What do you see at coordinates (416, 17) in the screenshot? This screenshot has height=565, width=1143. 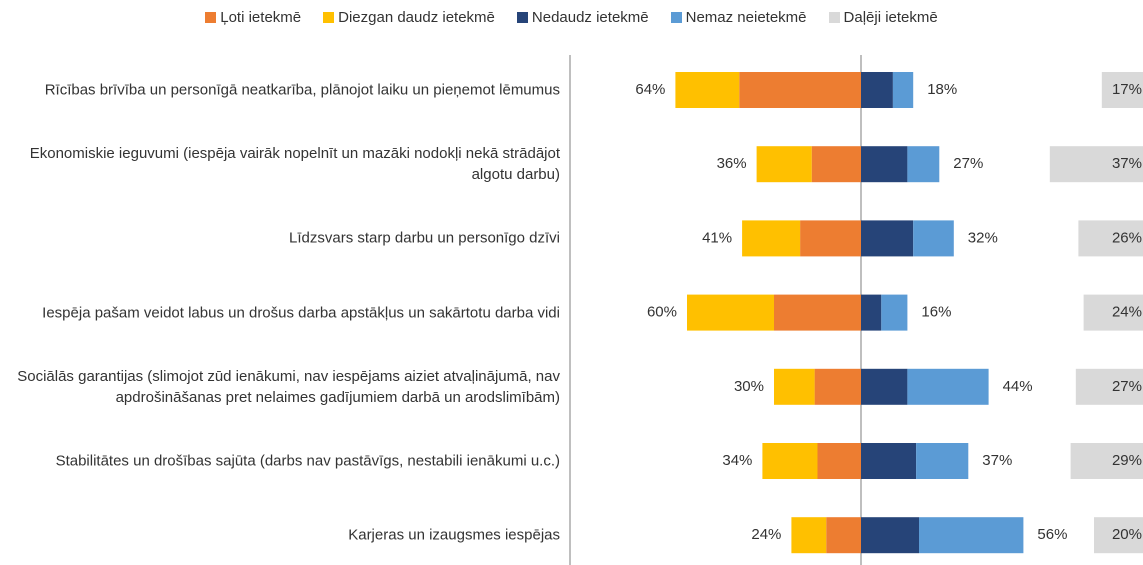 I see `legend-label: Diezgan daudz ietekmē` at bounding box center [416, 17].